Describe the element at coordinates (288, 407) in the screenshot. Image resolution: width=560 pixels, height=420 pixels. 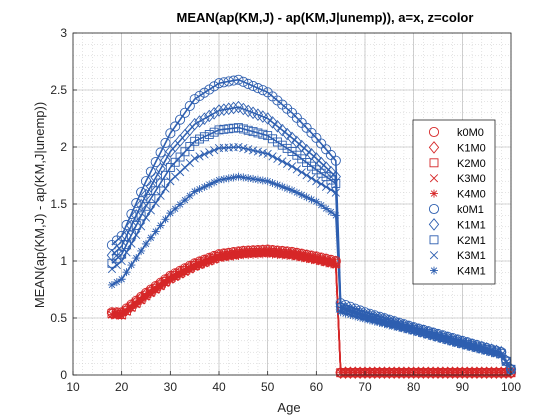
I see `x-axis-label: Age` at that location.